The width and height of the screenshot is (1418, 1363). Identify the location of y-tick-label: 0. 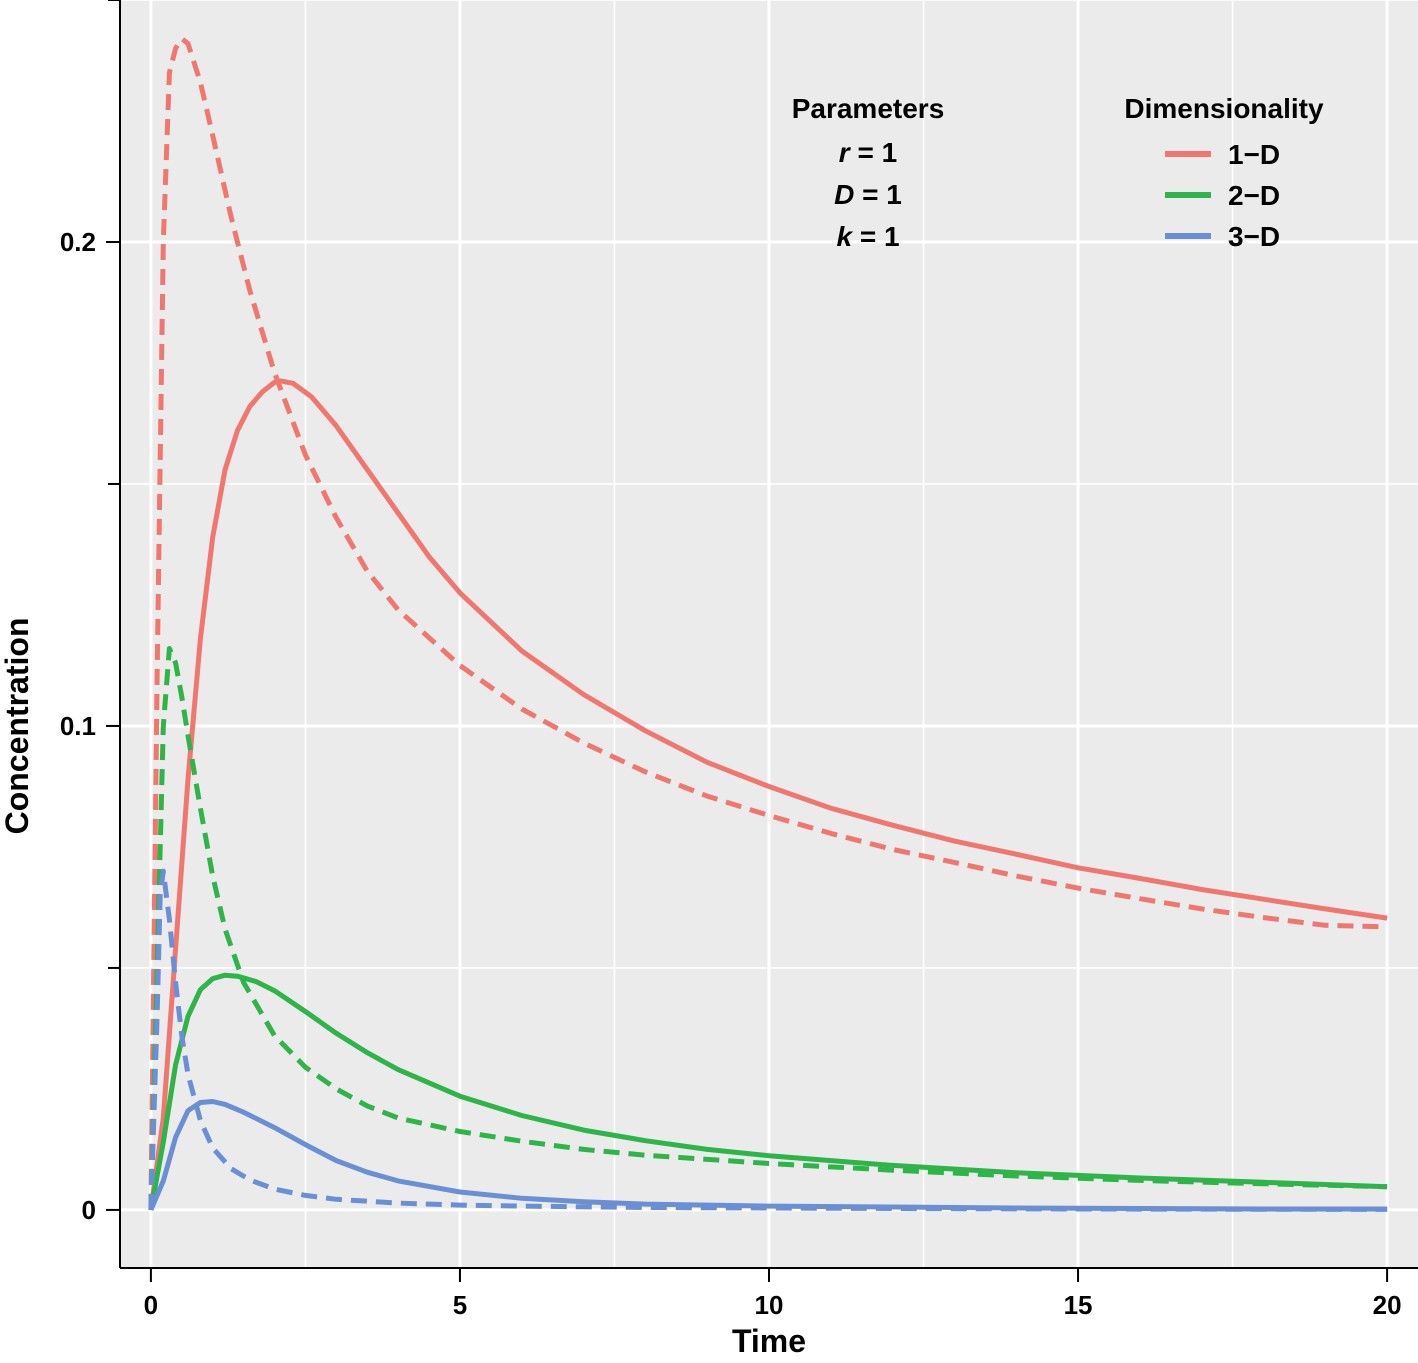
(89, 1210).